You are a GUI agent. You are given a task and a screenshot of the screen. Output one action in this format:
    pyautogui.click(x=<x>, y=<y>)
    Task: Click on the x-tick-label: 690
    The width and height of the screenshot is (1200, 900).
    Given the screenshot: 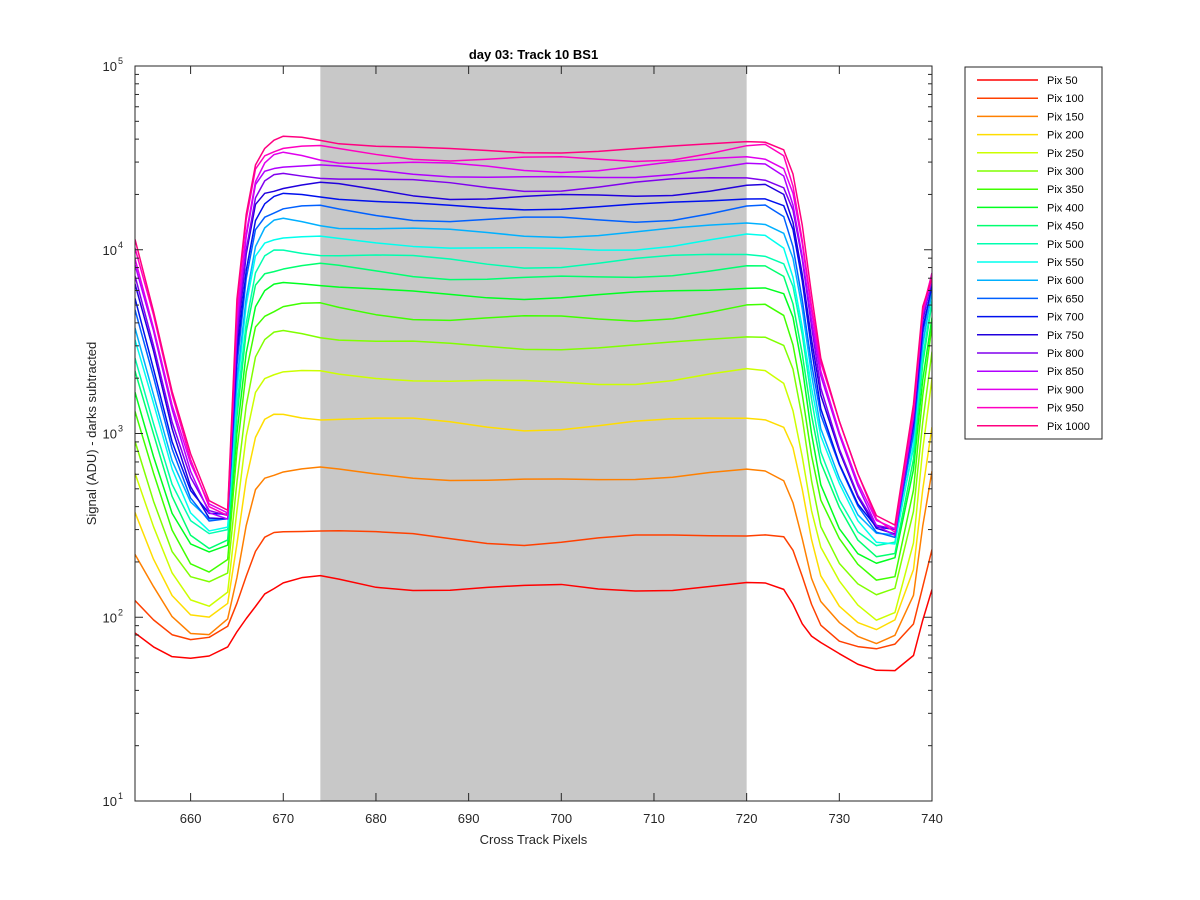 What is the action you would take?
    pyautogui.click(x=469, y=818)
    